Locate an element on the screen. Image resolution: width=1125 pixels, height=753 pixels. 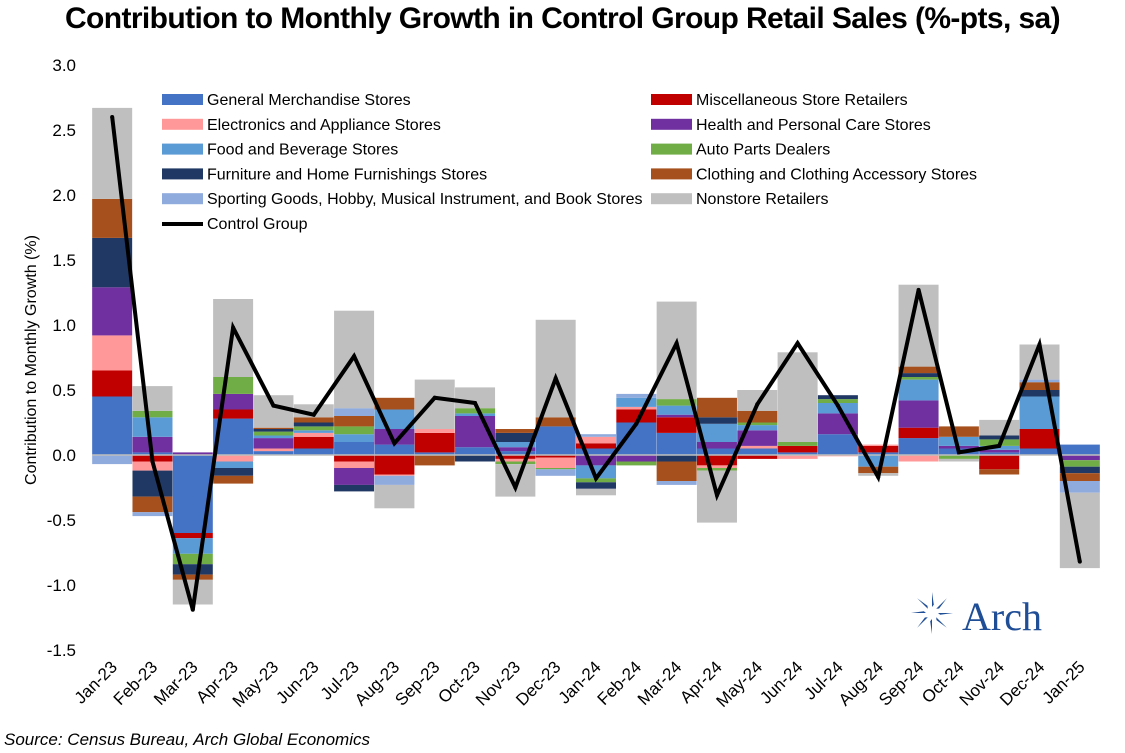
x-tick-label: May-24 is located at coordinates (740, 684).